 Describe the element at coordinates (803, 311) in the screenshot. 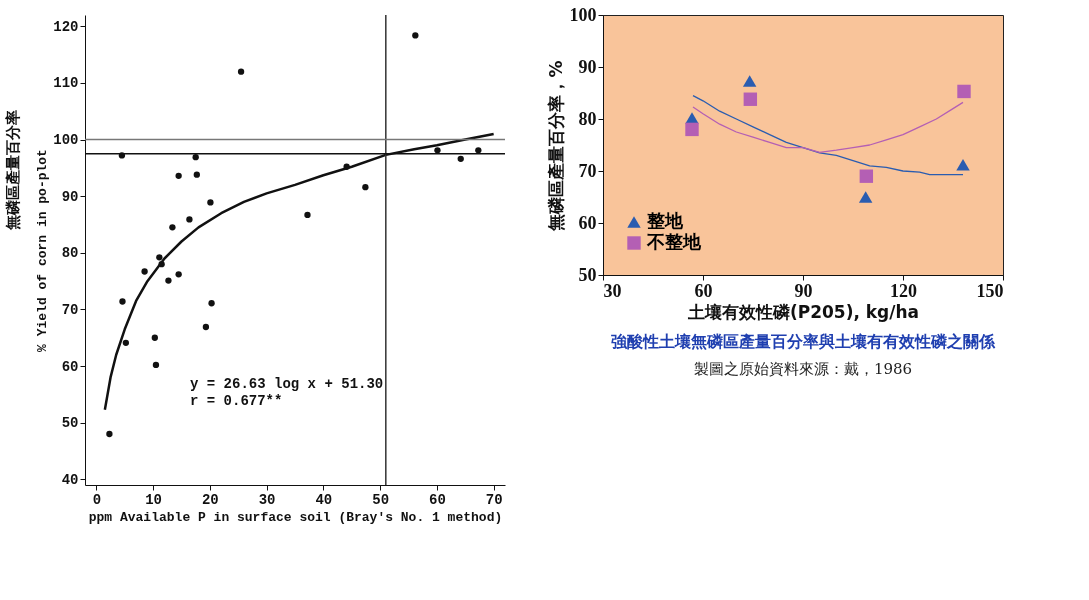

I see `x-axis-title: 土壤有效性磷(P205), kg/ha` at that location.